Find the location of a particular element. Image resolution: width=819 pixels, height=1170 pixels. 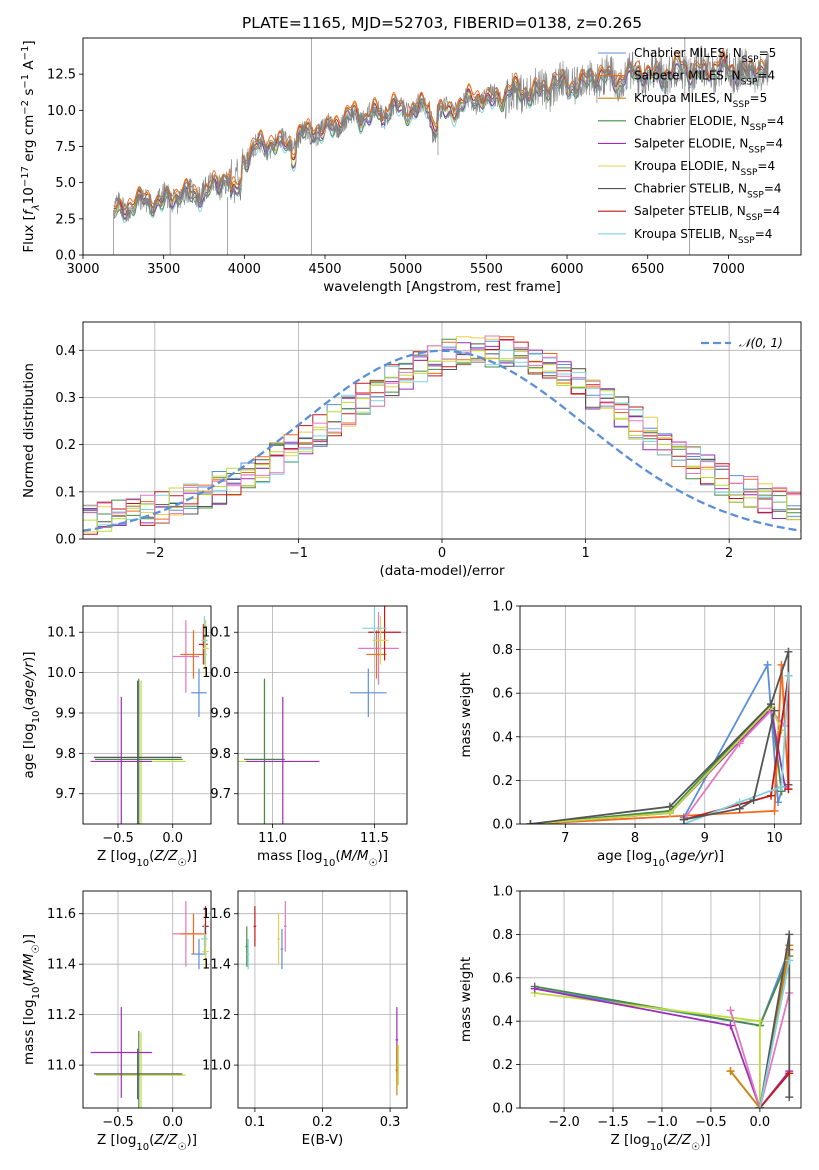

y-tick-label: 12.5 is located at coordinates (61, 75).